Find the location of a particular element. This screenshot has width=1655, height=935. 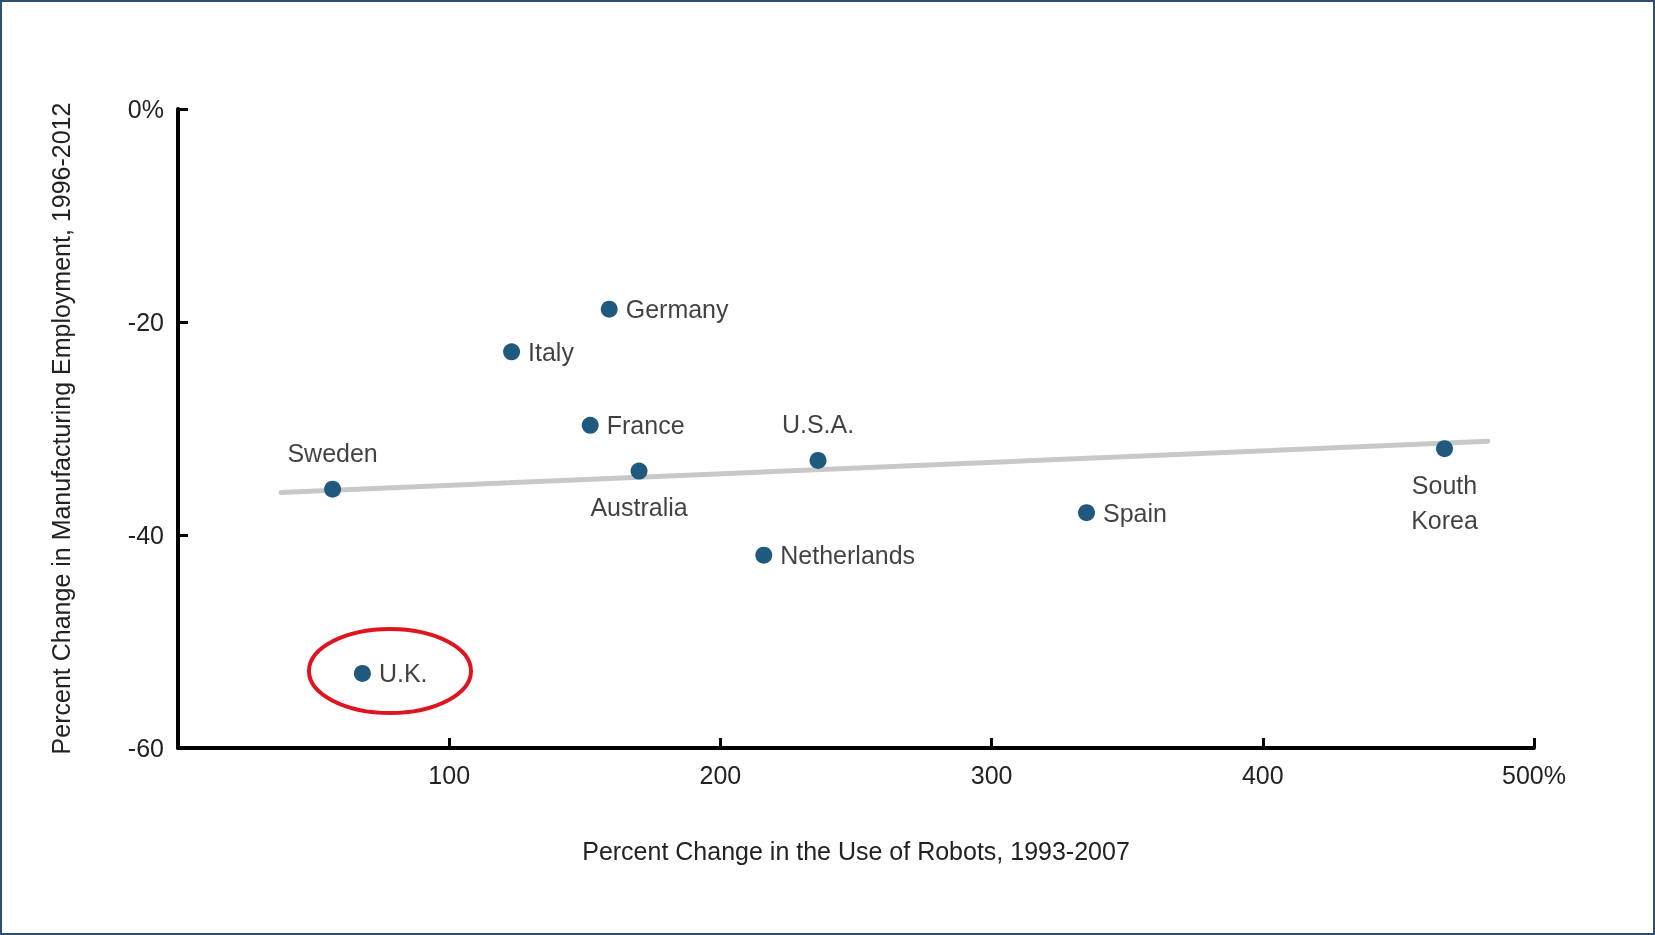

annotation: Netherlands is located at coordinates (848, 555).